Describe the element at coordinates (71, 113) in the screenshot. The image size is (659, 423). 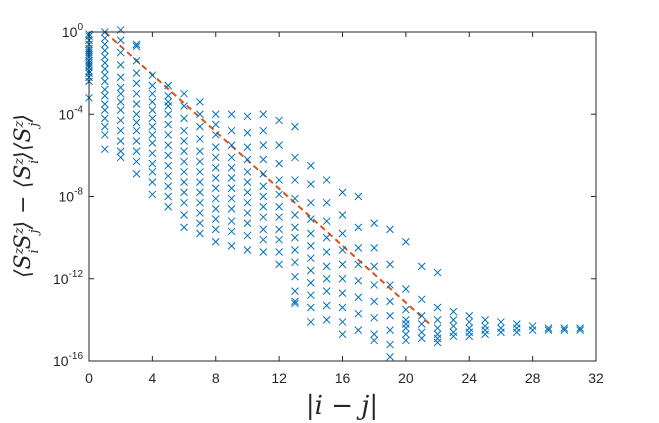
I see `y-tick-label: 10⁻⁴` at that location.